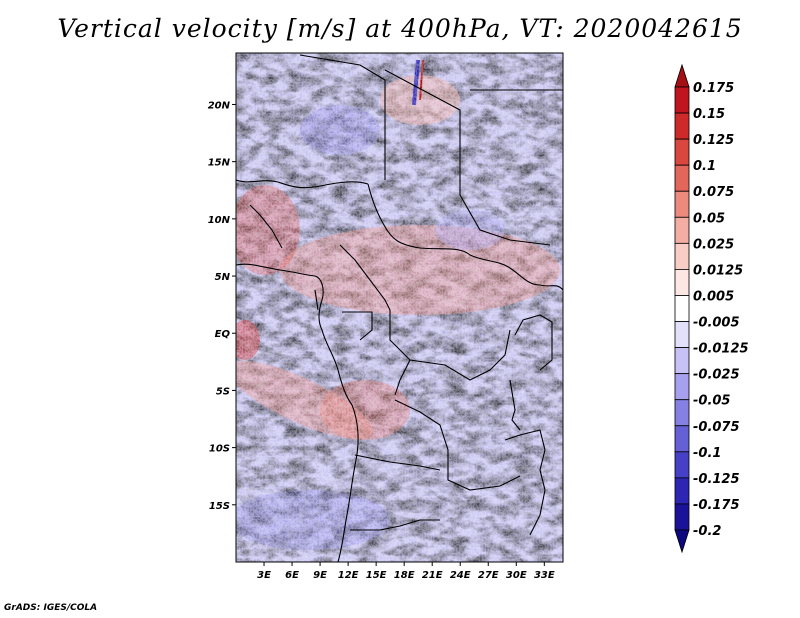 The width and height of the screenshot is (800, 618). What do you see at coordinates (222, 306) in the screenshot?
I see `latitude-axis: 20N 15N 10N 5N EQ 5S 10S 15S` at bounding box center [222, 306].